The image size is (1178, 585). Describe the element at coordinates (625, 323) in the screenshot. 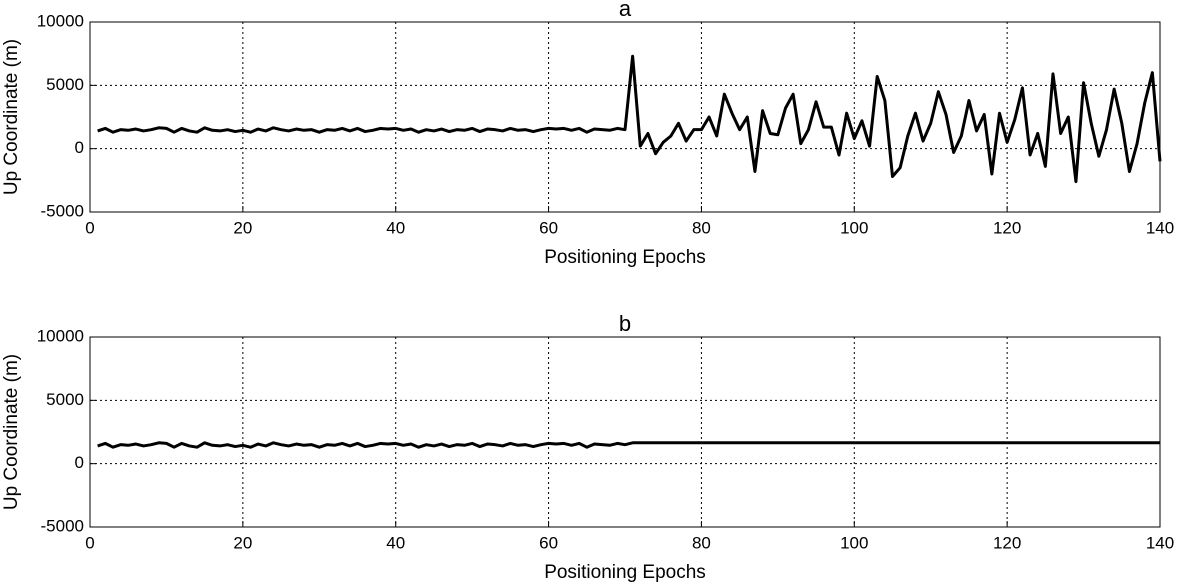

I see `chart-title: b` at that location.